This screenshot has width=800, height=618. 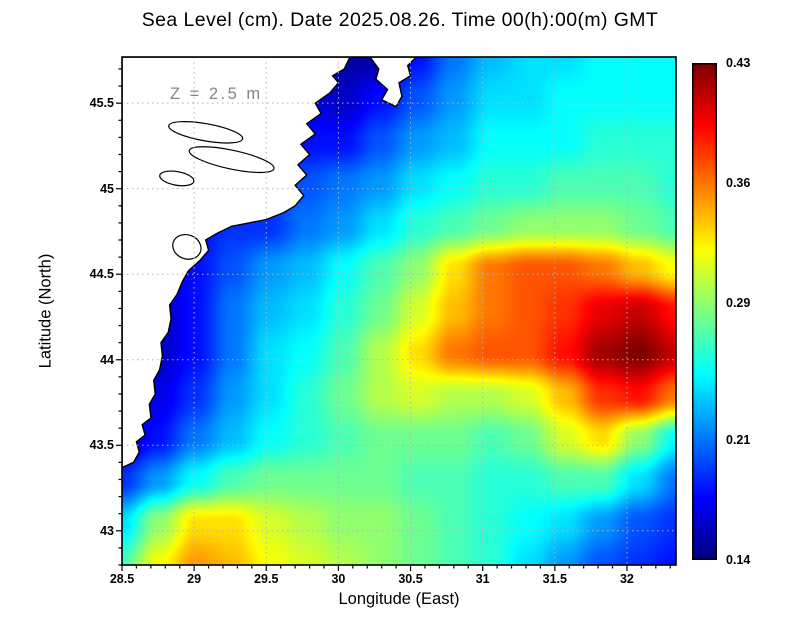 I want to click on x-axis-title: Longitude (East), so click(x=399, y=599).